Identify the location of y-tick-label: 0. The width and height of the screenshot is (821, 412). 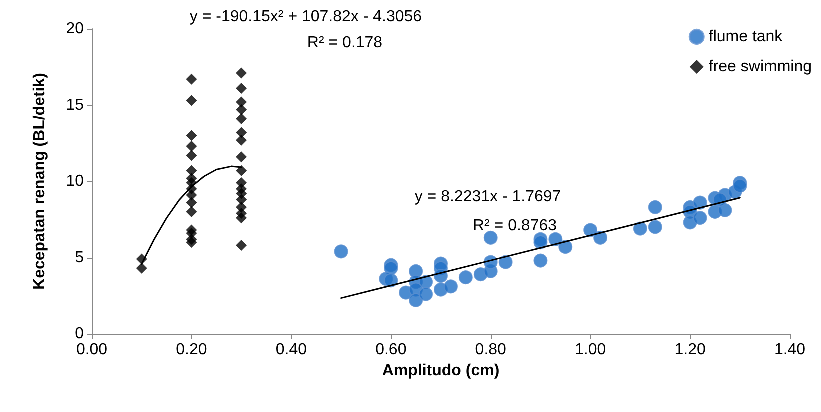
(79, 334).